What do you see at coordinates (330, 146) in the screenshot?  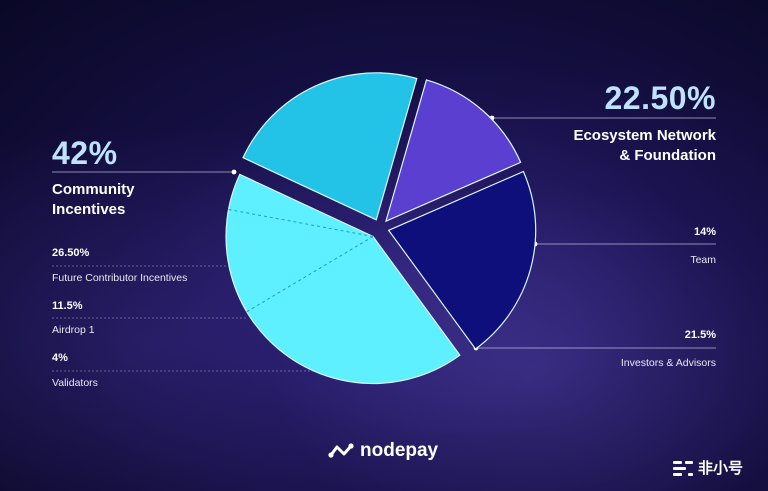 I see `pie-slice-ecosystem-network-foundation` at bounding box center [330, 146].